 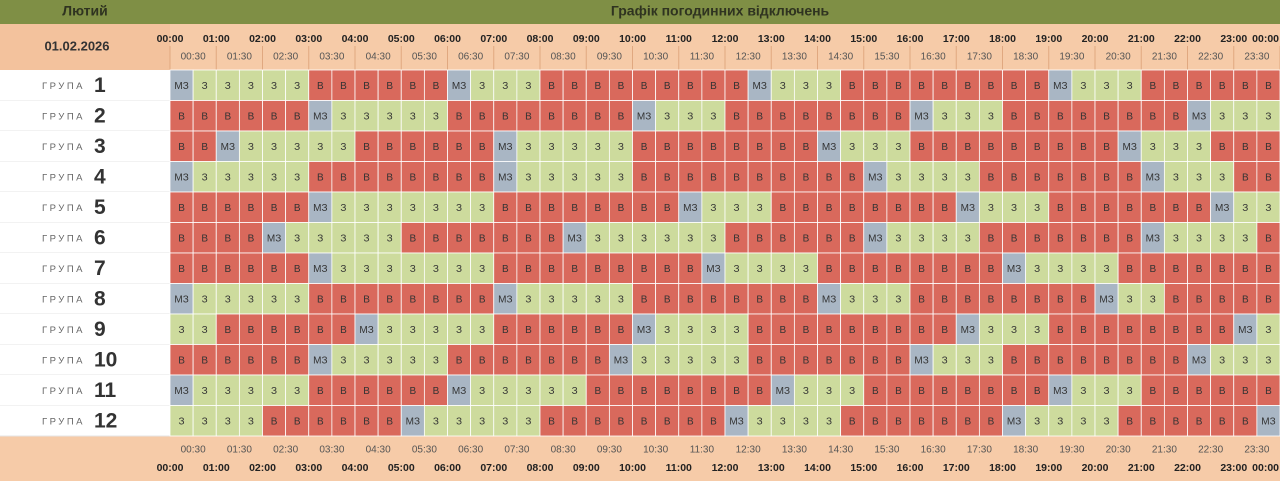 I want to click on hour-label: 21:00, so click(x=1141, y=39).